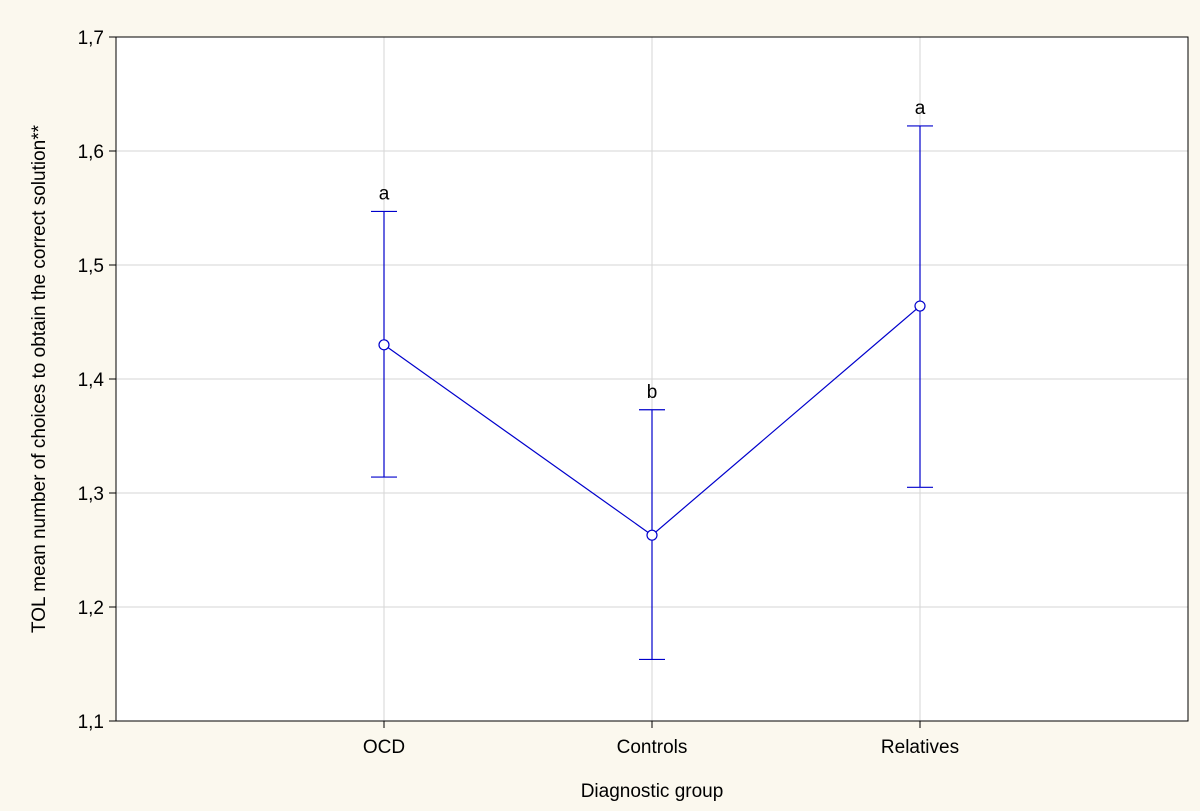 This screenshot has width=1200, height=811. I want to click on y-tick-label: 1,7, so click(91, 38).